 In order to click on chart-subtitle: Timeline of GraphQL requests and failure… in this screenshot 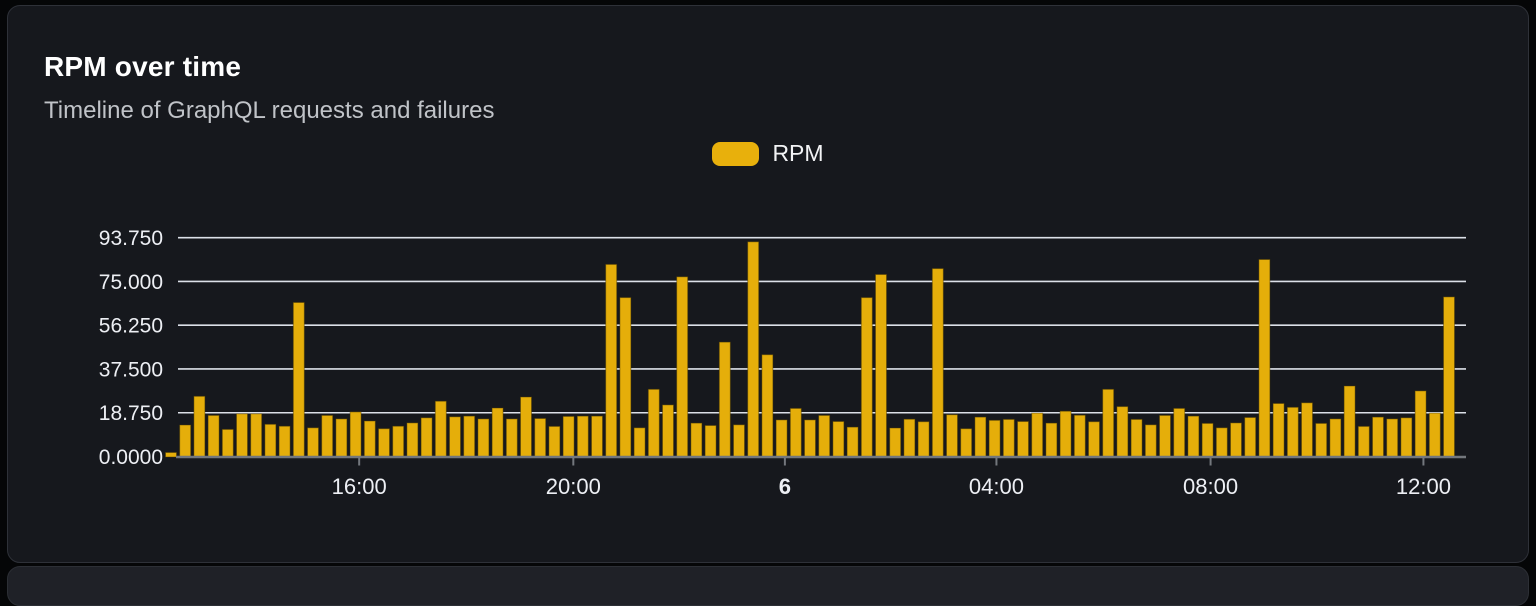, I will do `click(269, 110)`.